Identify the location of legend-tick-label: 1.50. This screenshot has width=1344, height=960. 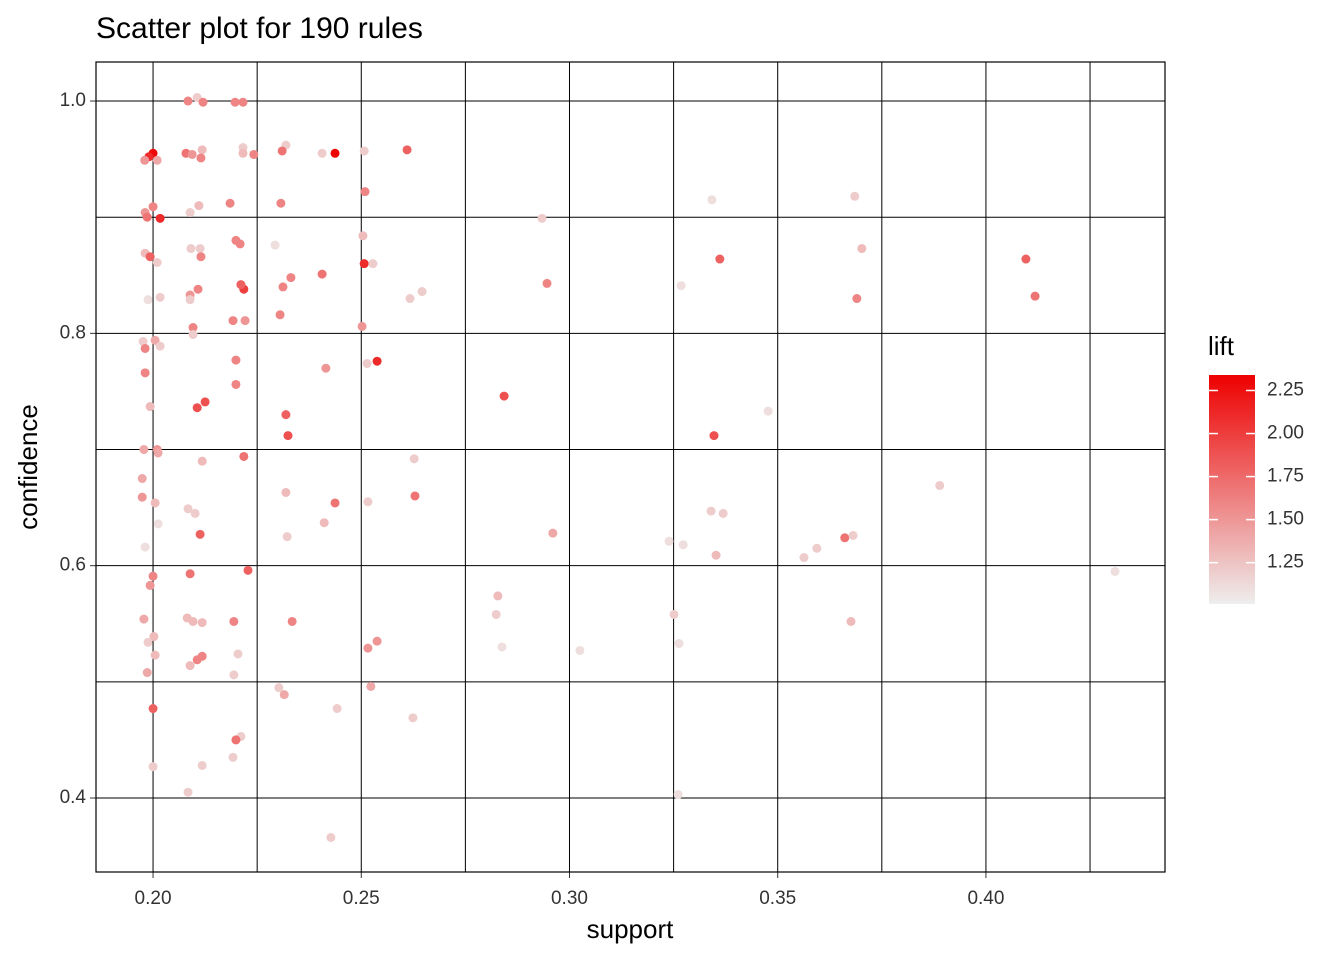
(1285, 519).